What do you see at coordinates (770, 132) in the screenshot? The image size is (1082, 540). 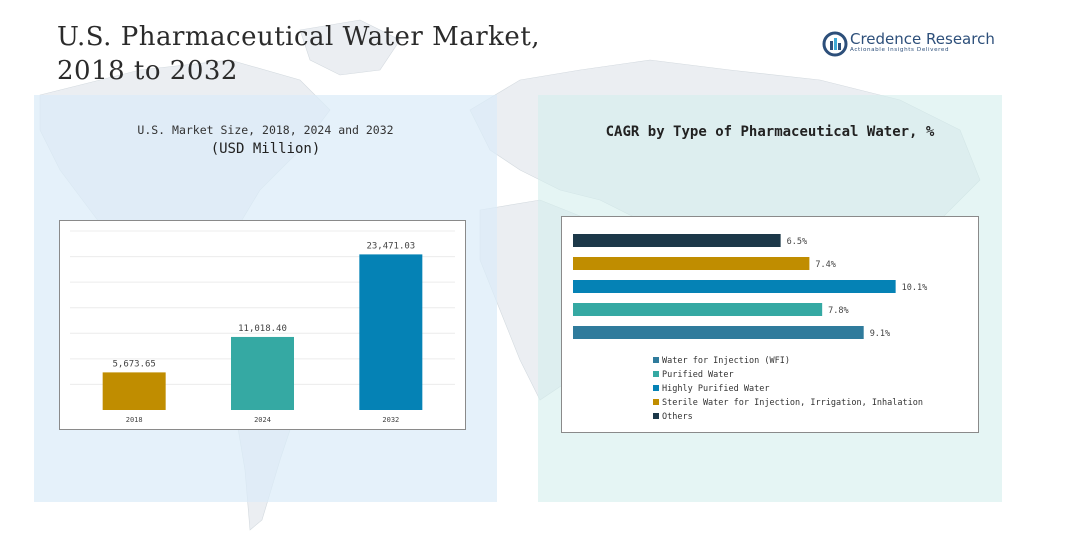 I see `cagr-chart-title: CAGR by Type of Pharmaceutical Water, %` at bounding box center [770, 132].